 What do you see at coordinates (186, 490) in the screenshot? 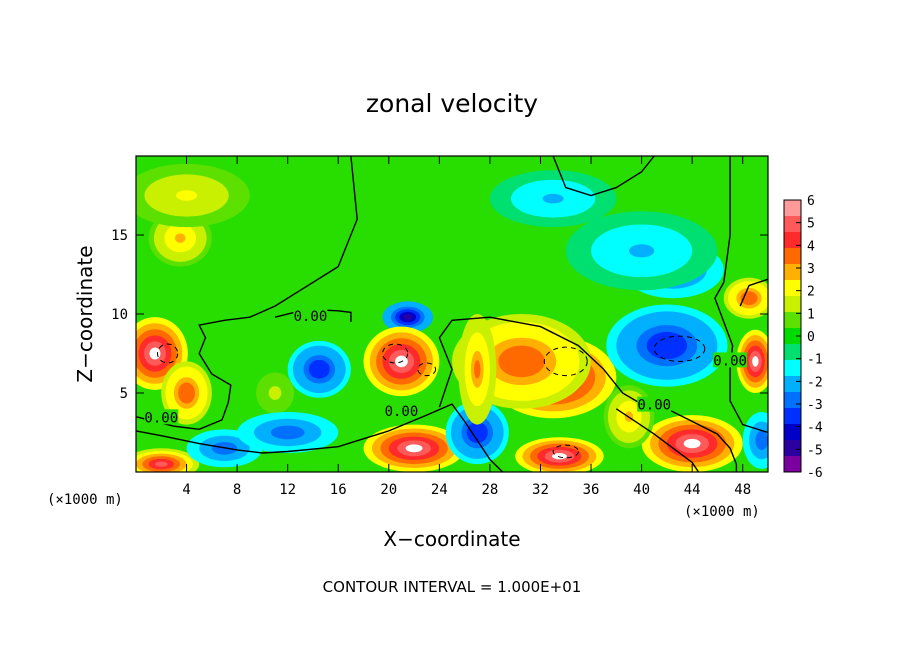
I see `x-tick-label: 4` at bounding box center [186, 490].